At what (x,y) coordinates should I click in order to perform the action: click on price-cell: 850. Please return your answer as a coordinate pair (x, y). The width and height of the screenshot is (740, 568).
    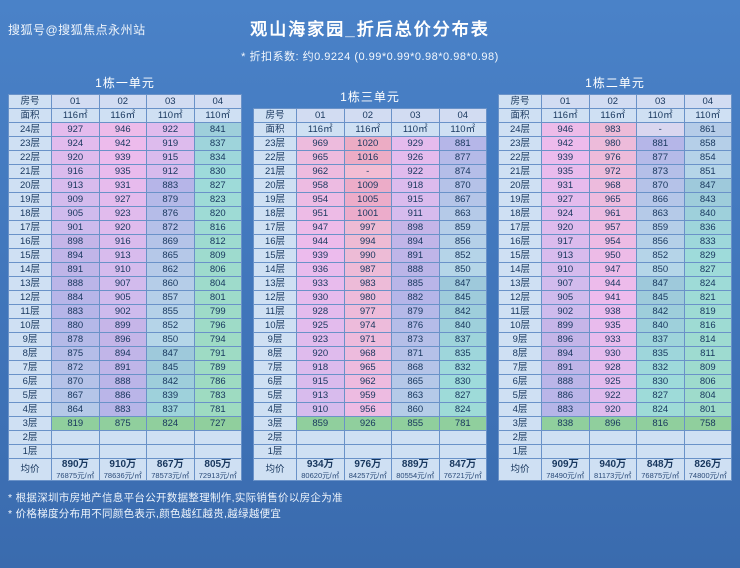
    Looking at the image, I should click on (462, 269).